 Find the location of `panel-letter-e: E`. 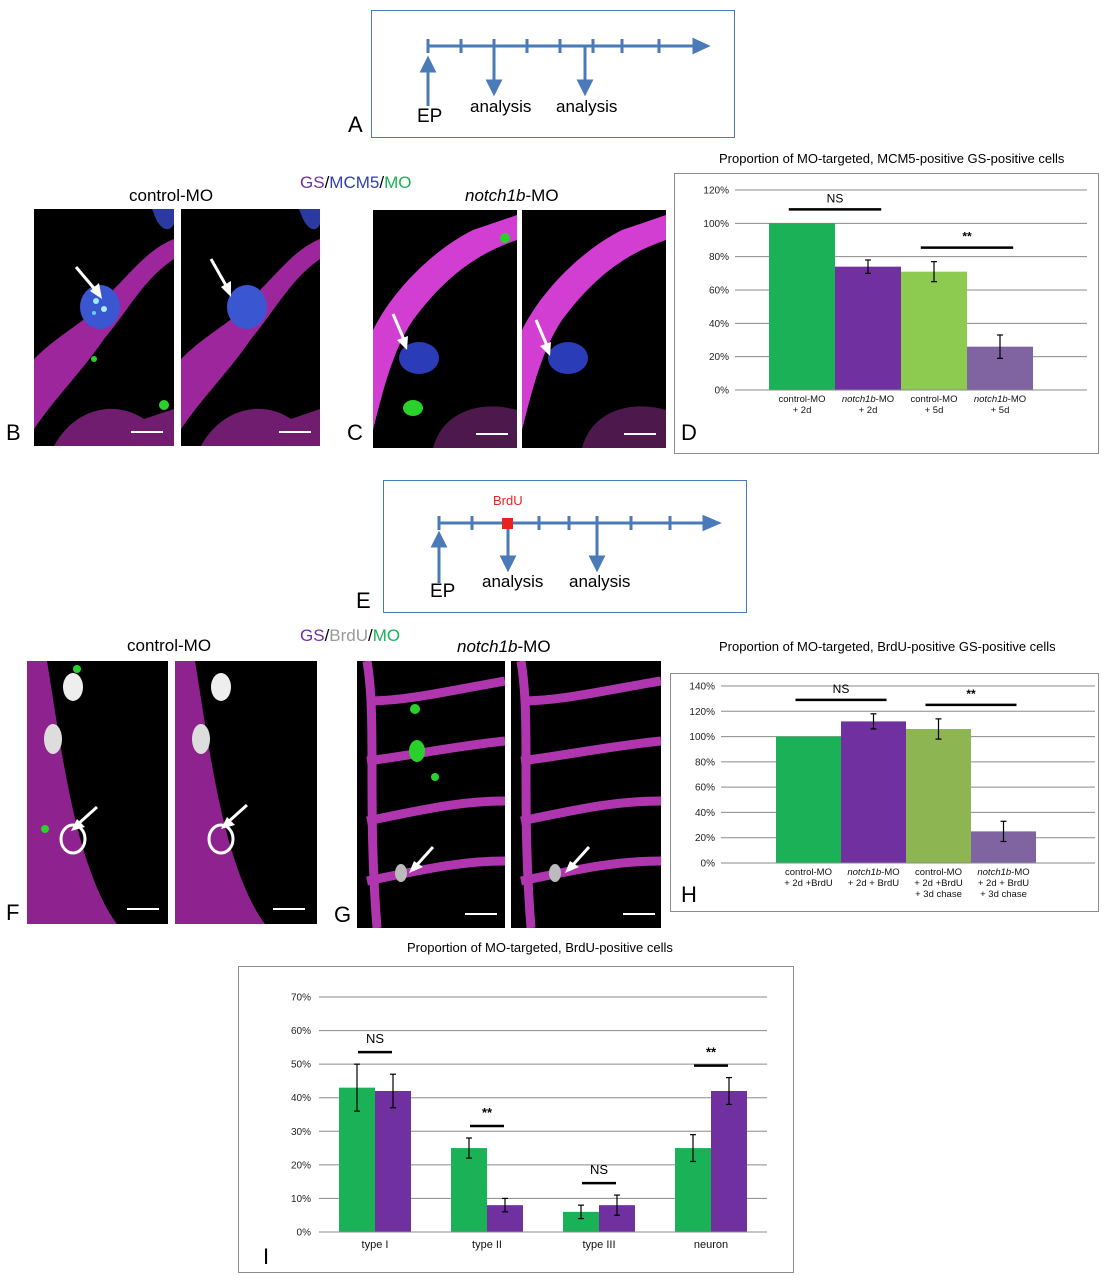

panel-letter-e: E is located at coordinates (363, 600).